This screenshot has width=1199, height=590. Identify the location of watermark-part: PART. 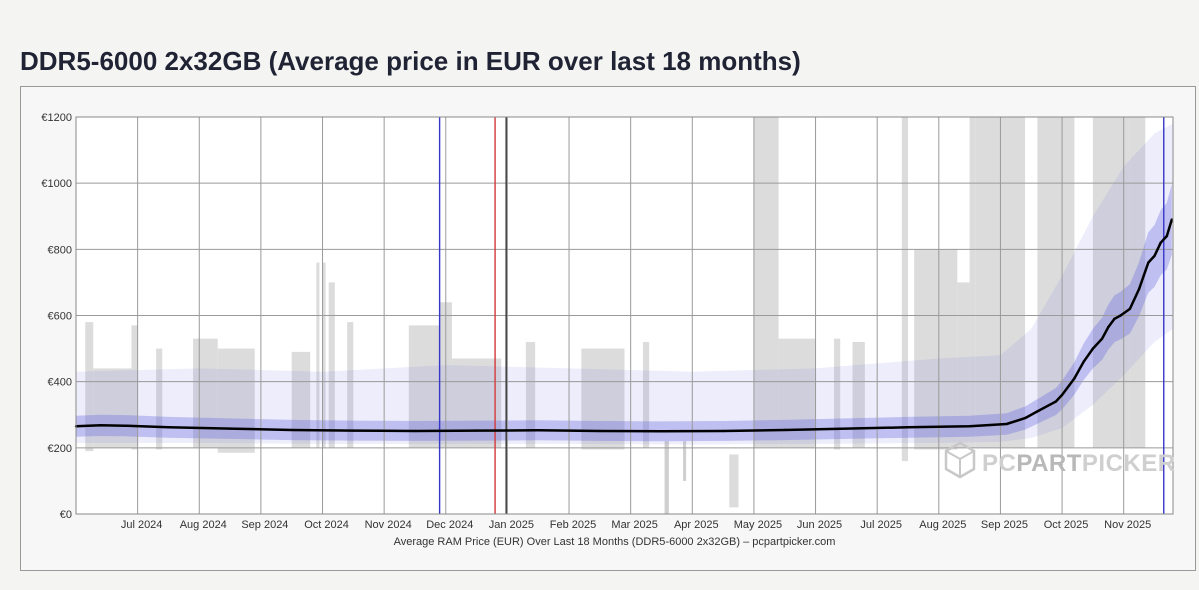
(1049, 463).